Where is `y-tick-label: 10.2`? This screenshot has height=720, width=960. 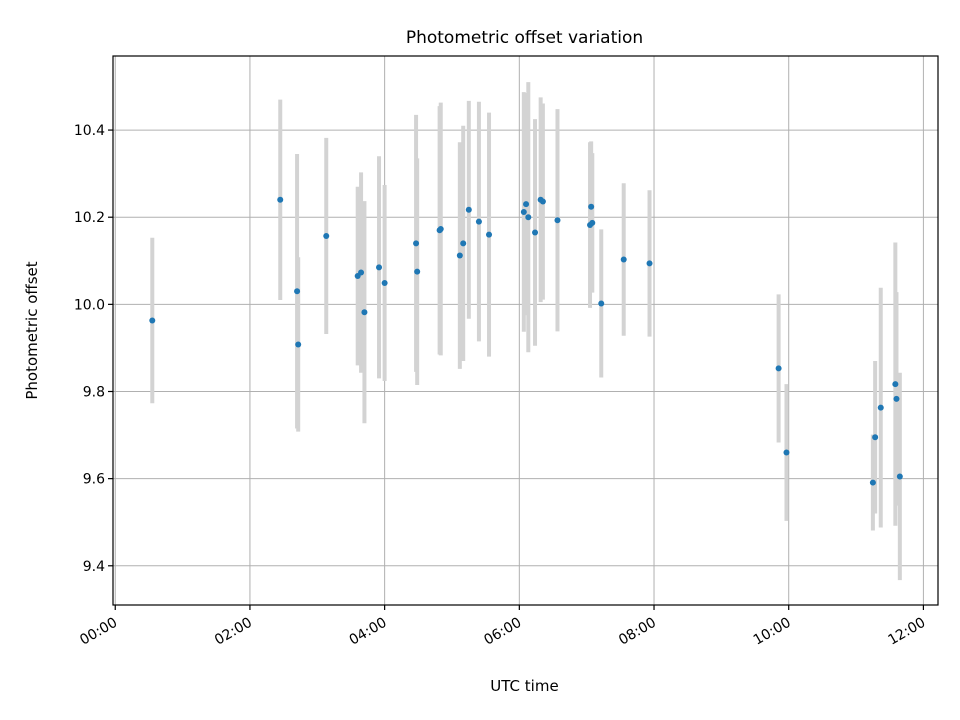
y-tick-label: 10.2 is located at coordinates (89, 218).